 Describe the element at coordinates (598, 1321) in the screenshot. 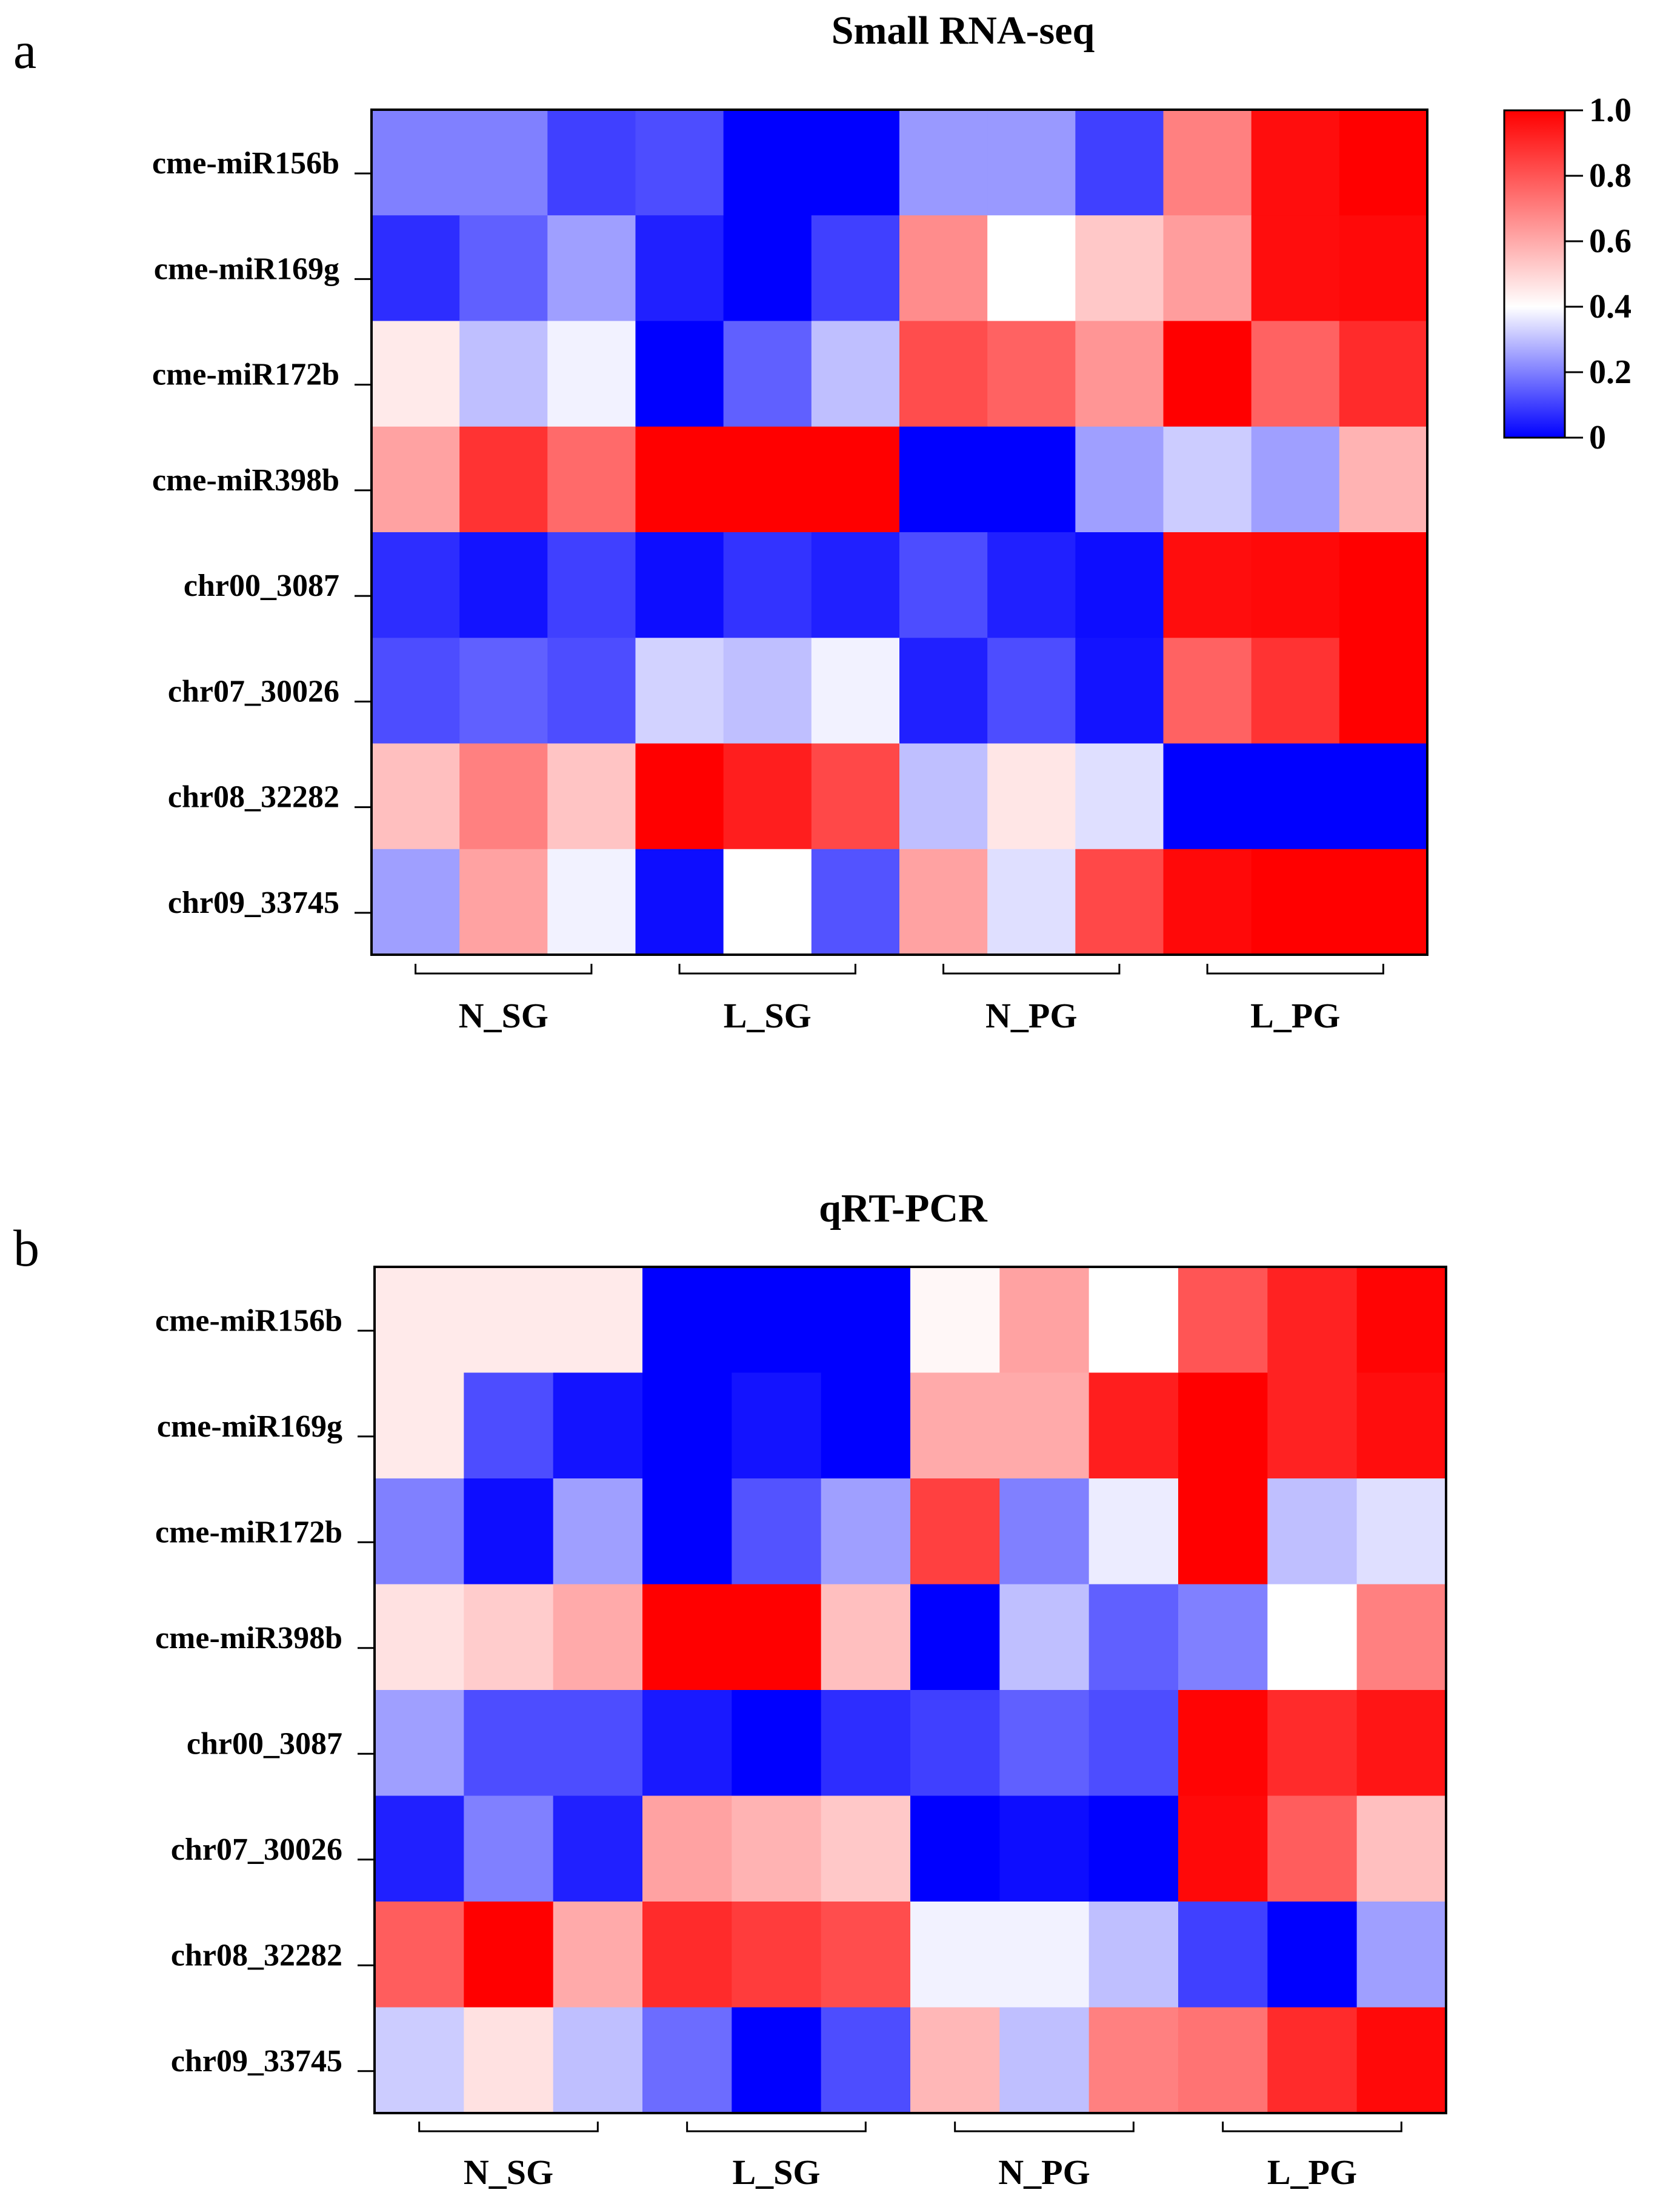

I see `heatmap-cell-b-r0-c2` at that location.